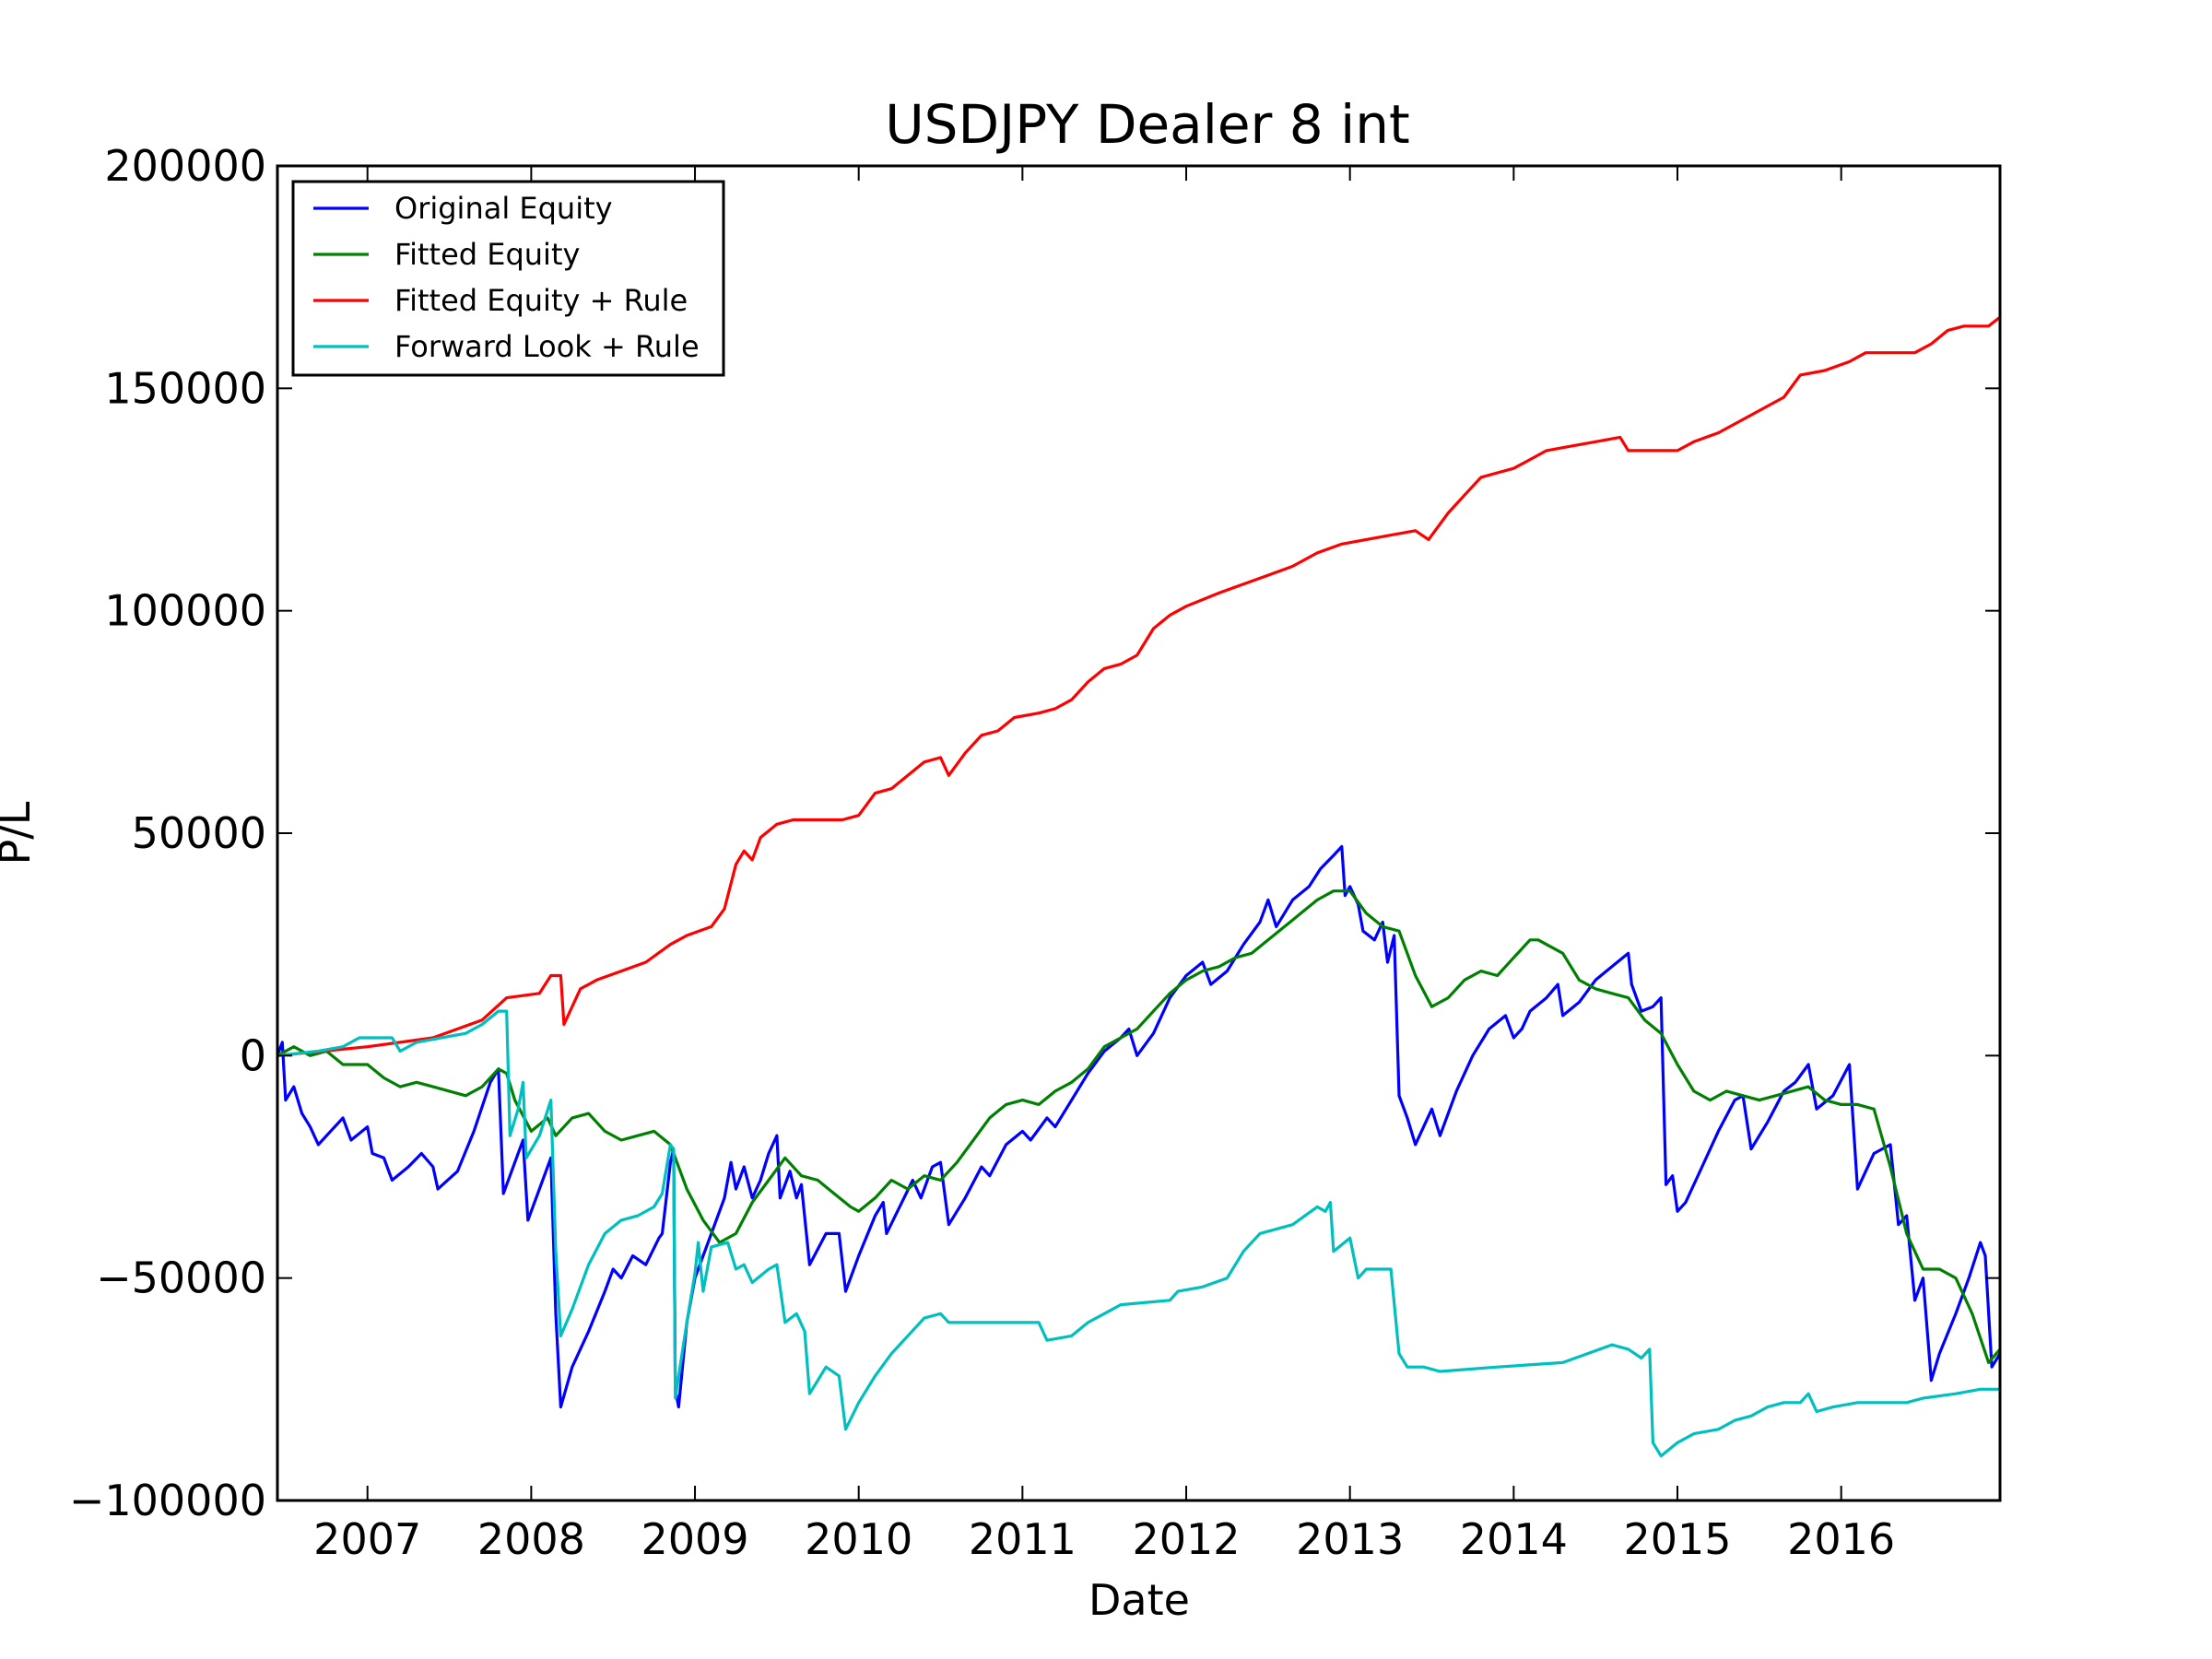 This screenshot has width=2212, height=1659. I want to click on x-axis-label: Date, so click(1139, 1600).